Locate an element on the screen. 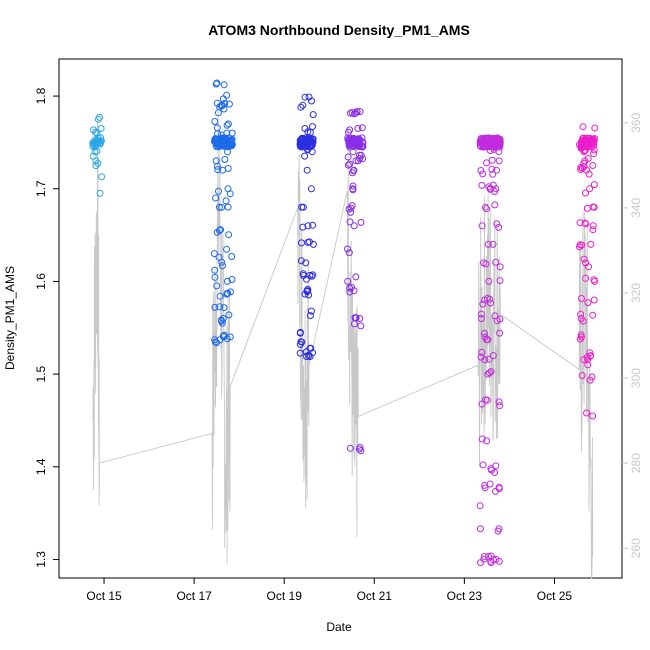 This screenshot has height=650, width=650. x-tick-label: Oct 23 is located at coordinates (465, 596).